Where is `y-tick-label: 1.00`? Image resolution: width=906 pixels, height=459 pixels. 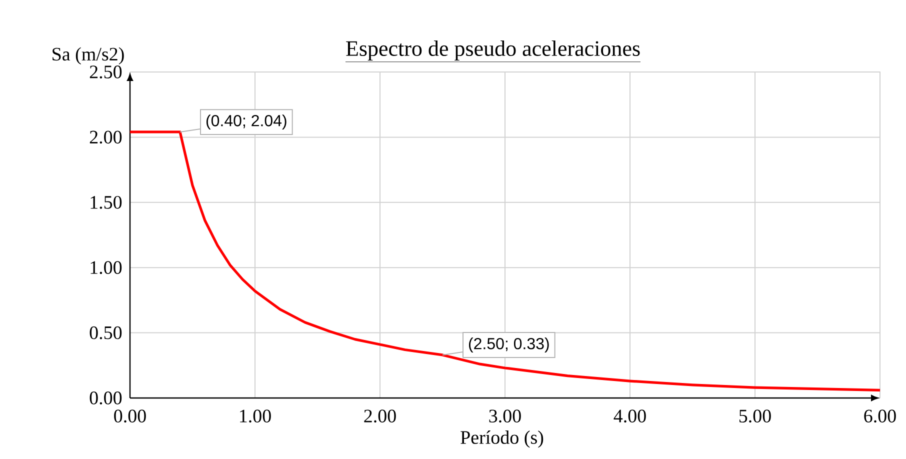 y-tick-label: 1.00 is located at coordinates (106, 267).